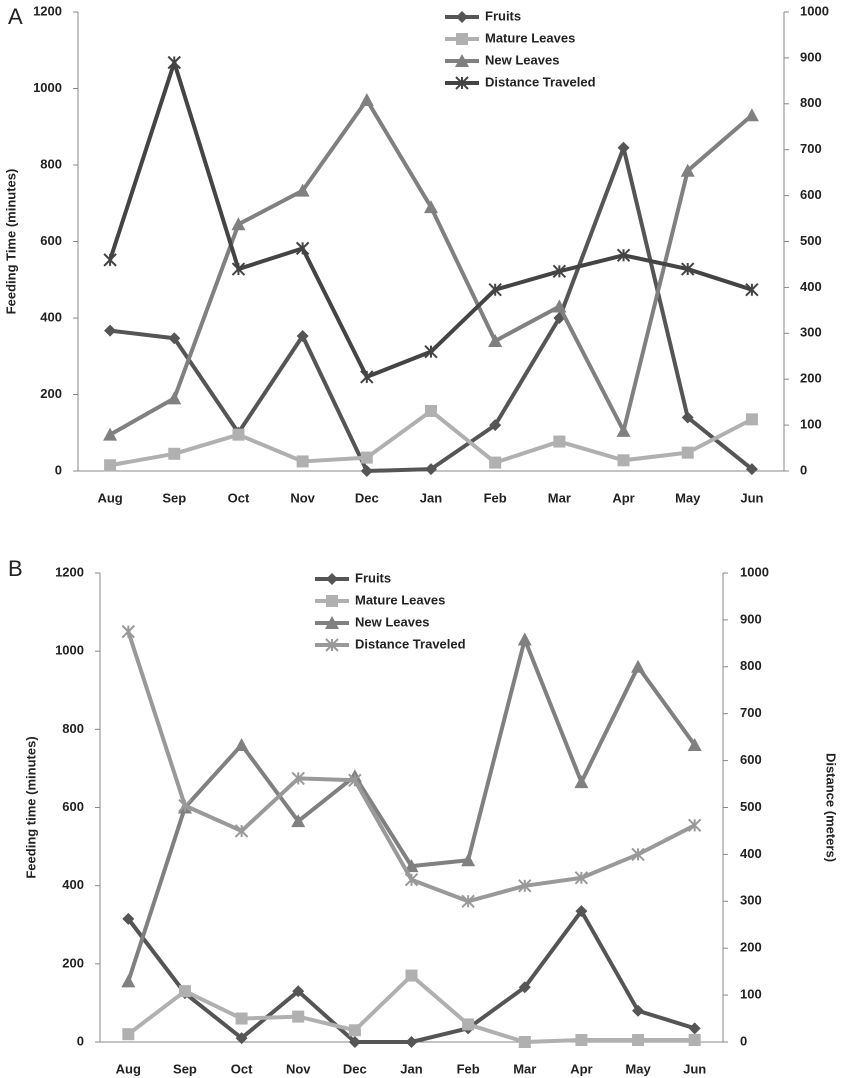  What do you see at coordinates (355, 1068) in the screenshot?
I see `x-tick-label: Dec` at bounding box center [355, 1068].